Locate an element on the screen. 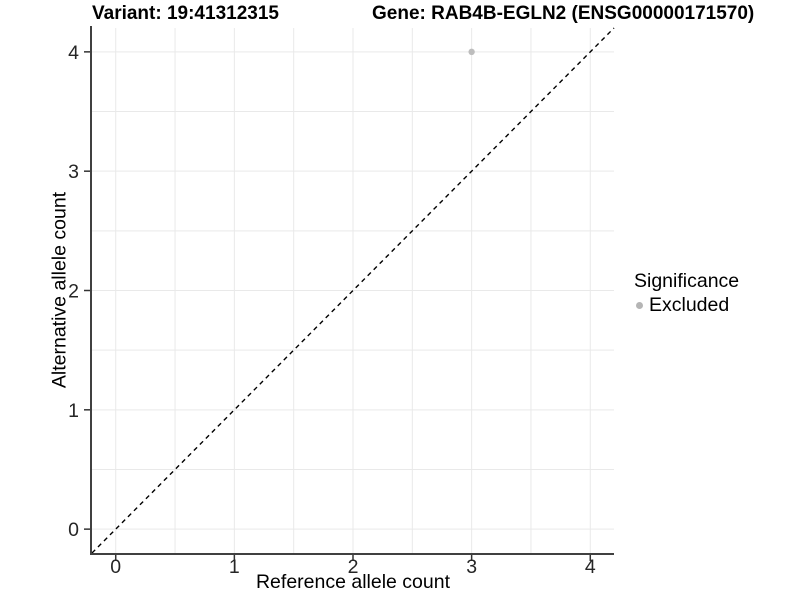 The image size is (800, 600). x-tick-label: 2 is located at coordinates (353, 567).